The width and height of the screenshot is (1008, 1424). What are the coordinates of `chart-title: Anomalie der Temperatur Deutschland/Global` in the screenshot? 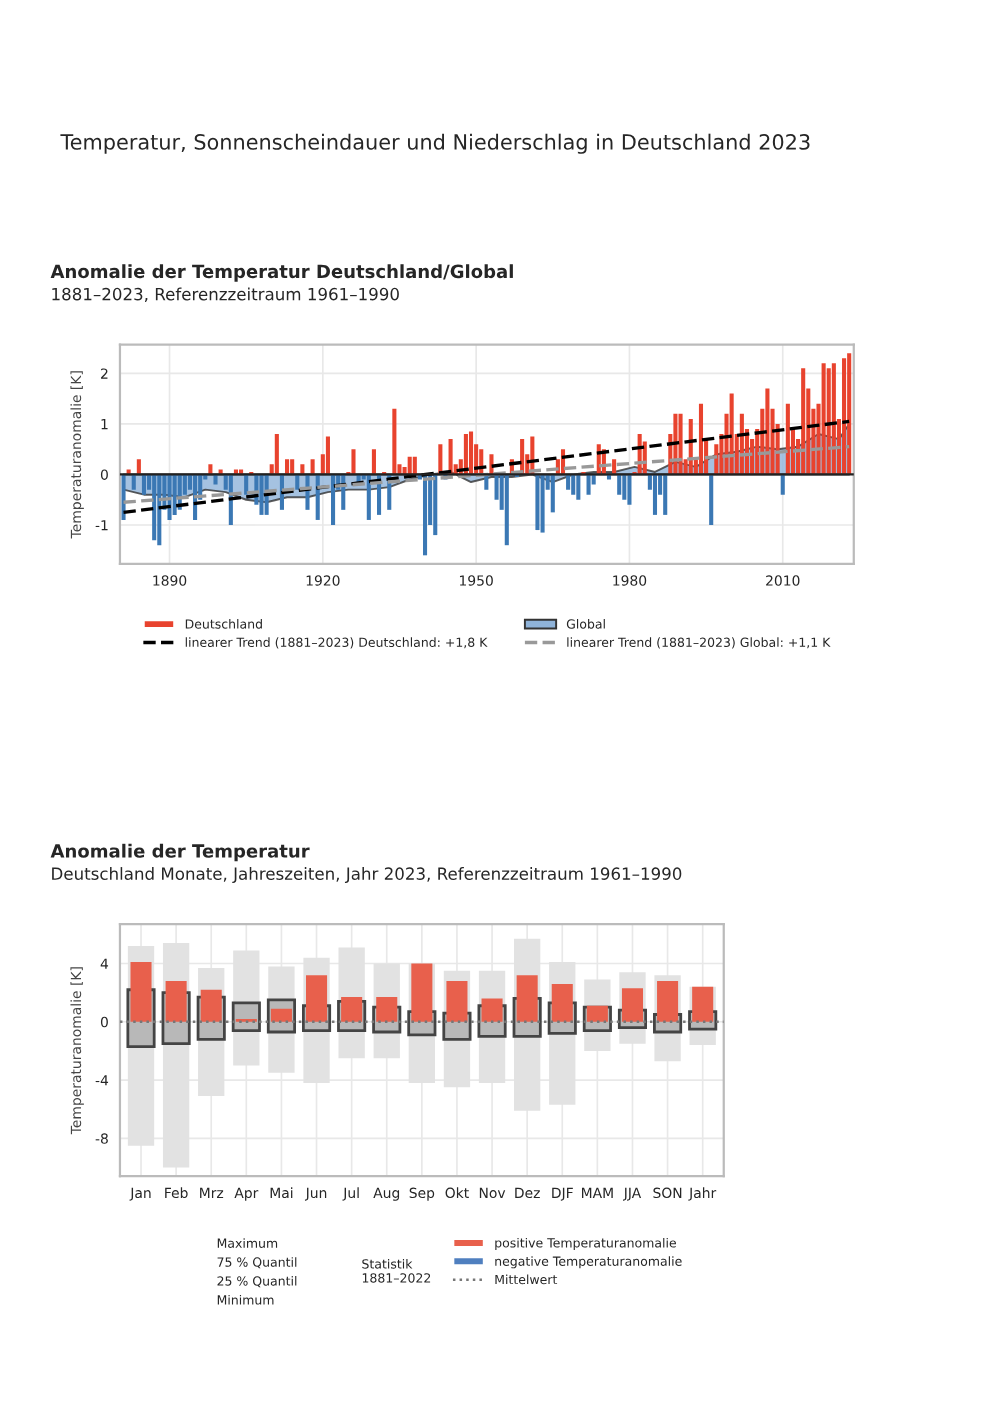 It's located at (281, 273).